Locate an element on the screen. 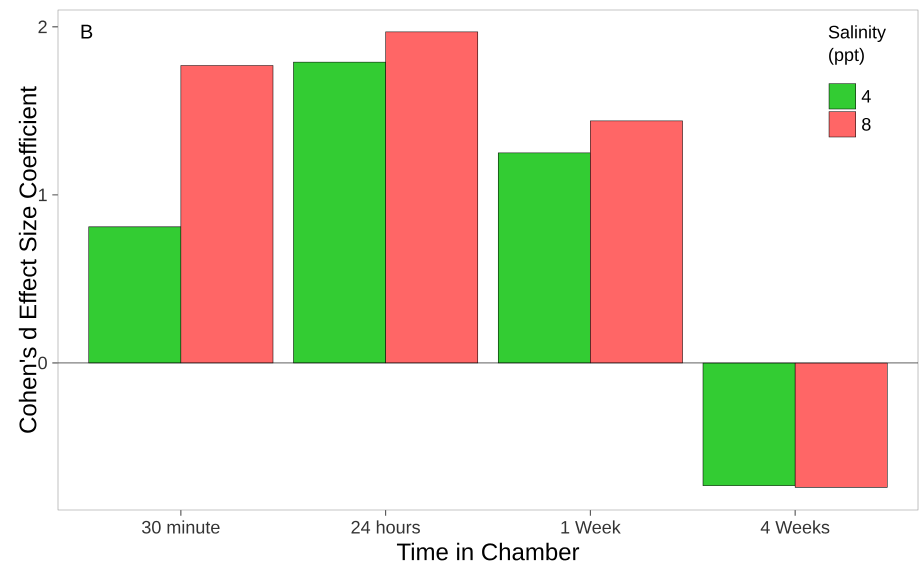 This screenshot has width=920, height=571. annotation: B is located at coordinates (87, 31).